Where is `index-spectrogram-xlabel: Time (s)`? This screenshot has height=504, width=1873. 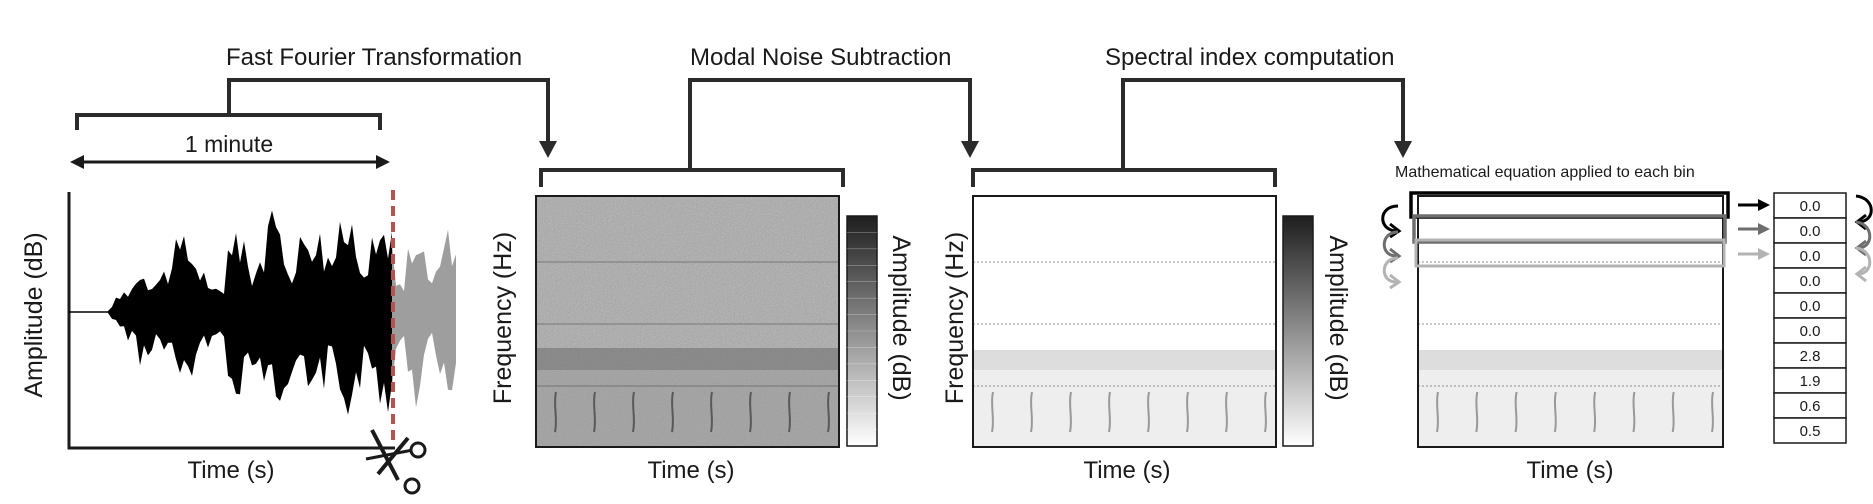
index-spectrogram-xlabel: Time (s) is located at coordinates (1569, 470).